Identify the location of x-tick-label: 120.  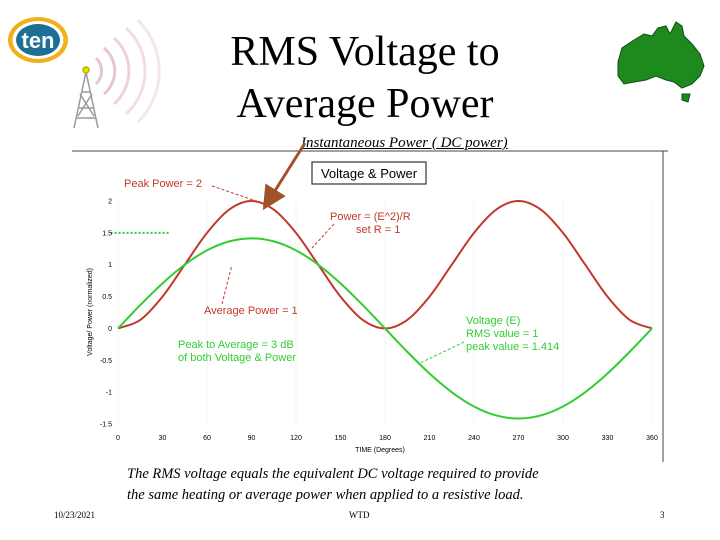
(296, 438).